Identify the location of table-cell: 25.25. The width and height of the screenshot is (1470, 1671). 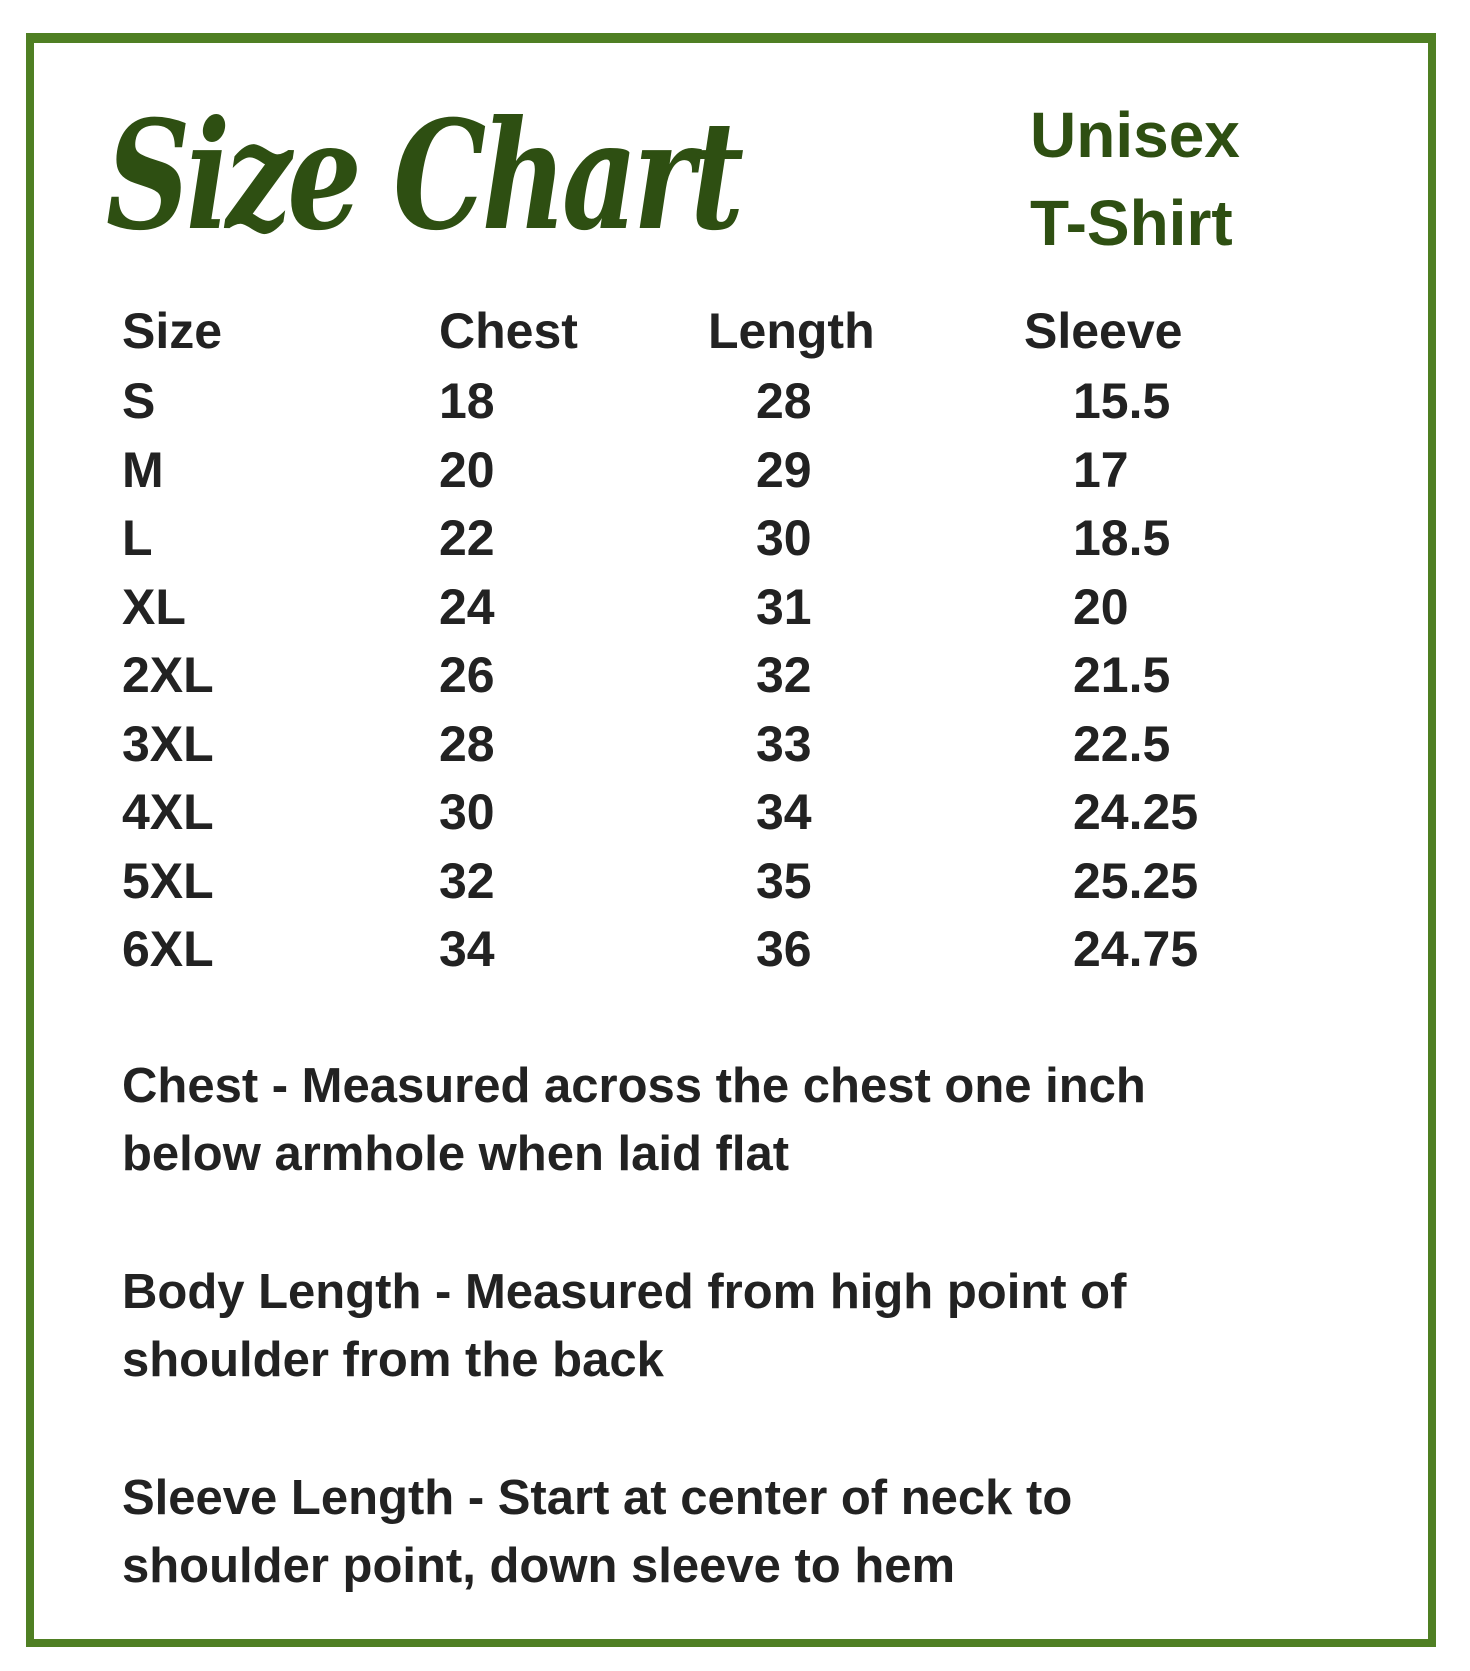
(1136, 880).